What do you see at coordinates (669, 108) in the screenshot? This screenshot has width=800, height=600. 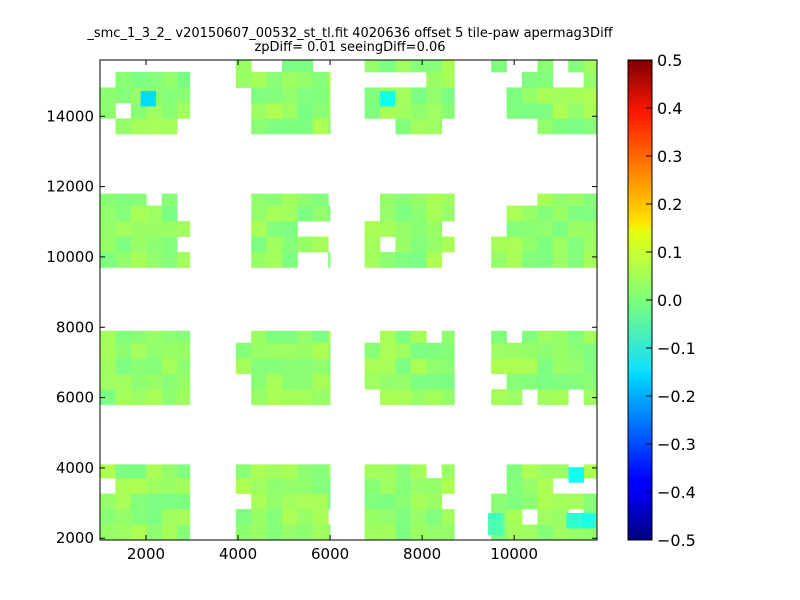 I see `colorbar-tick-label: 0.4` at bounding box center [669, 108].